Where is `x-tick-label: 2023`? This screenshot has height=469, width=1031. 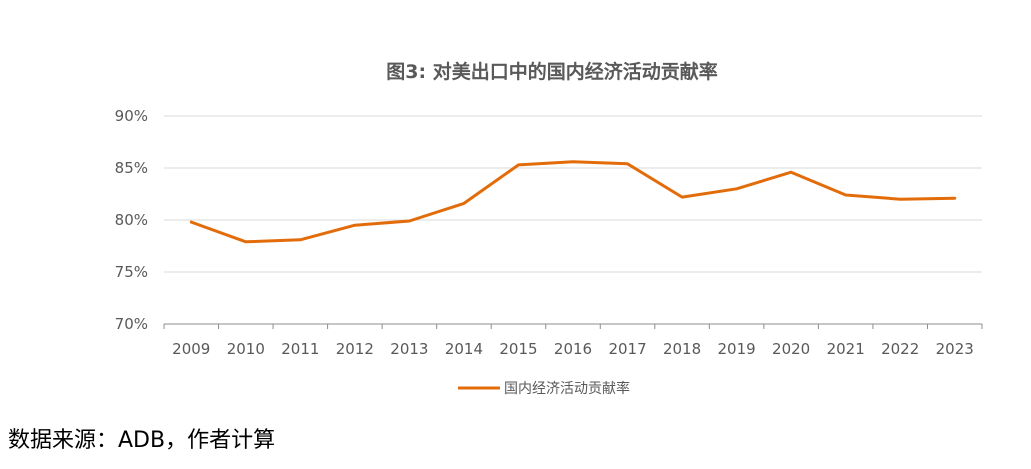 x-tick-label: 2023 is located at coordinates (955, 349).